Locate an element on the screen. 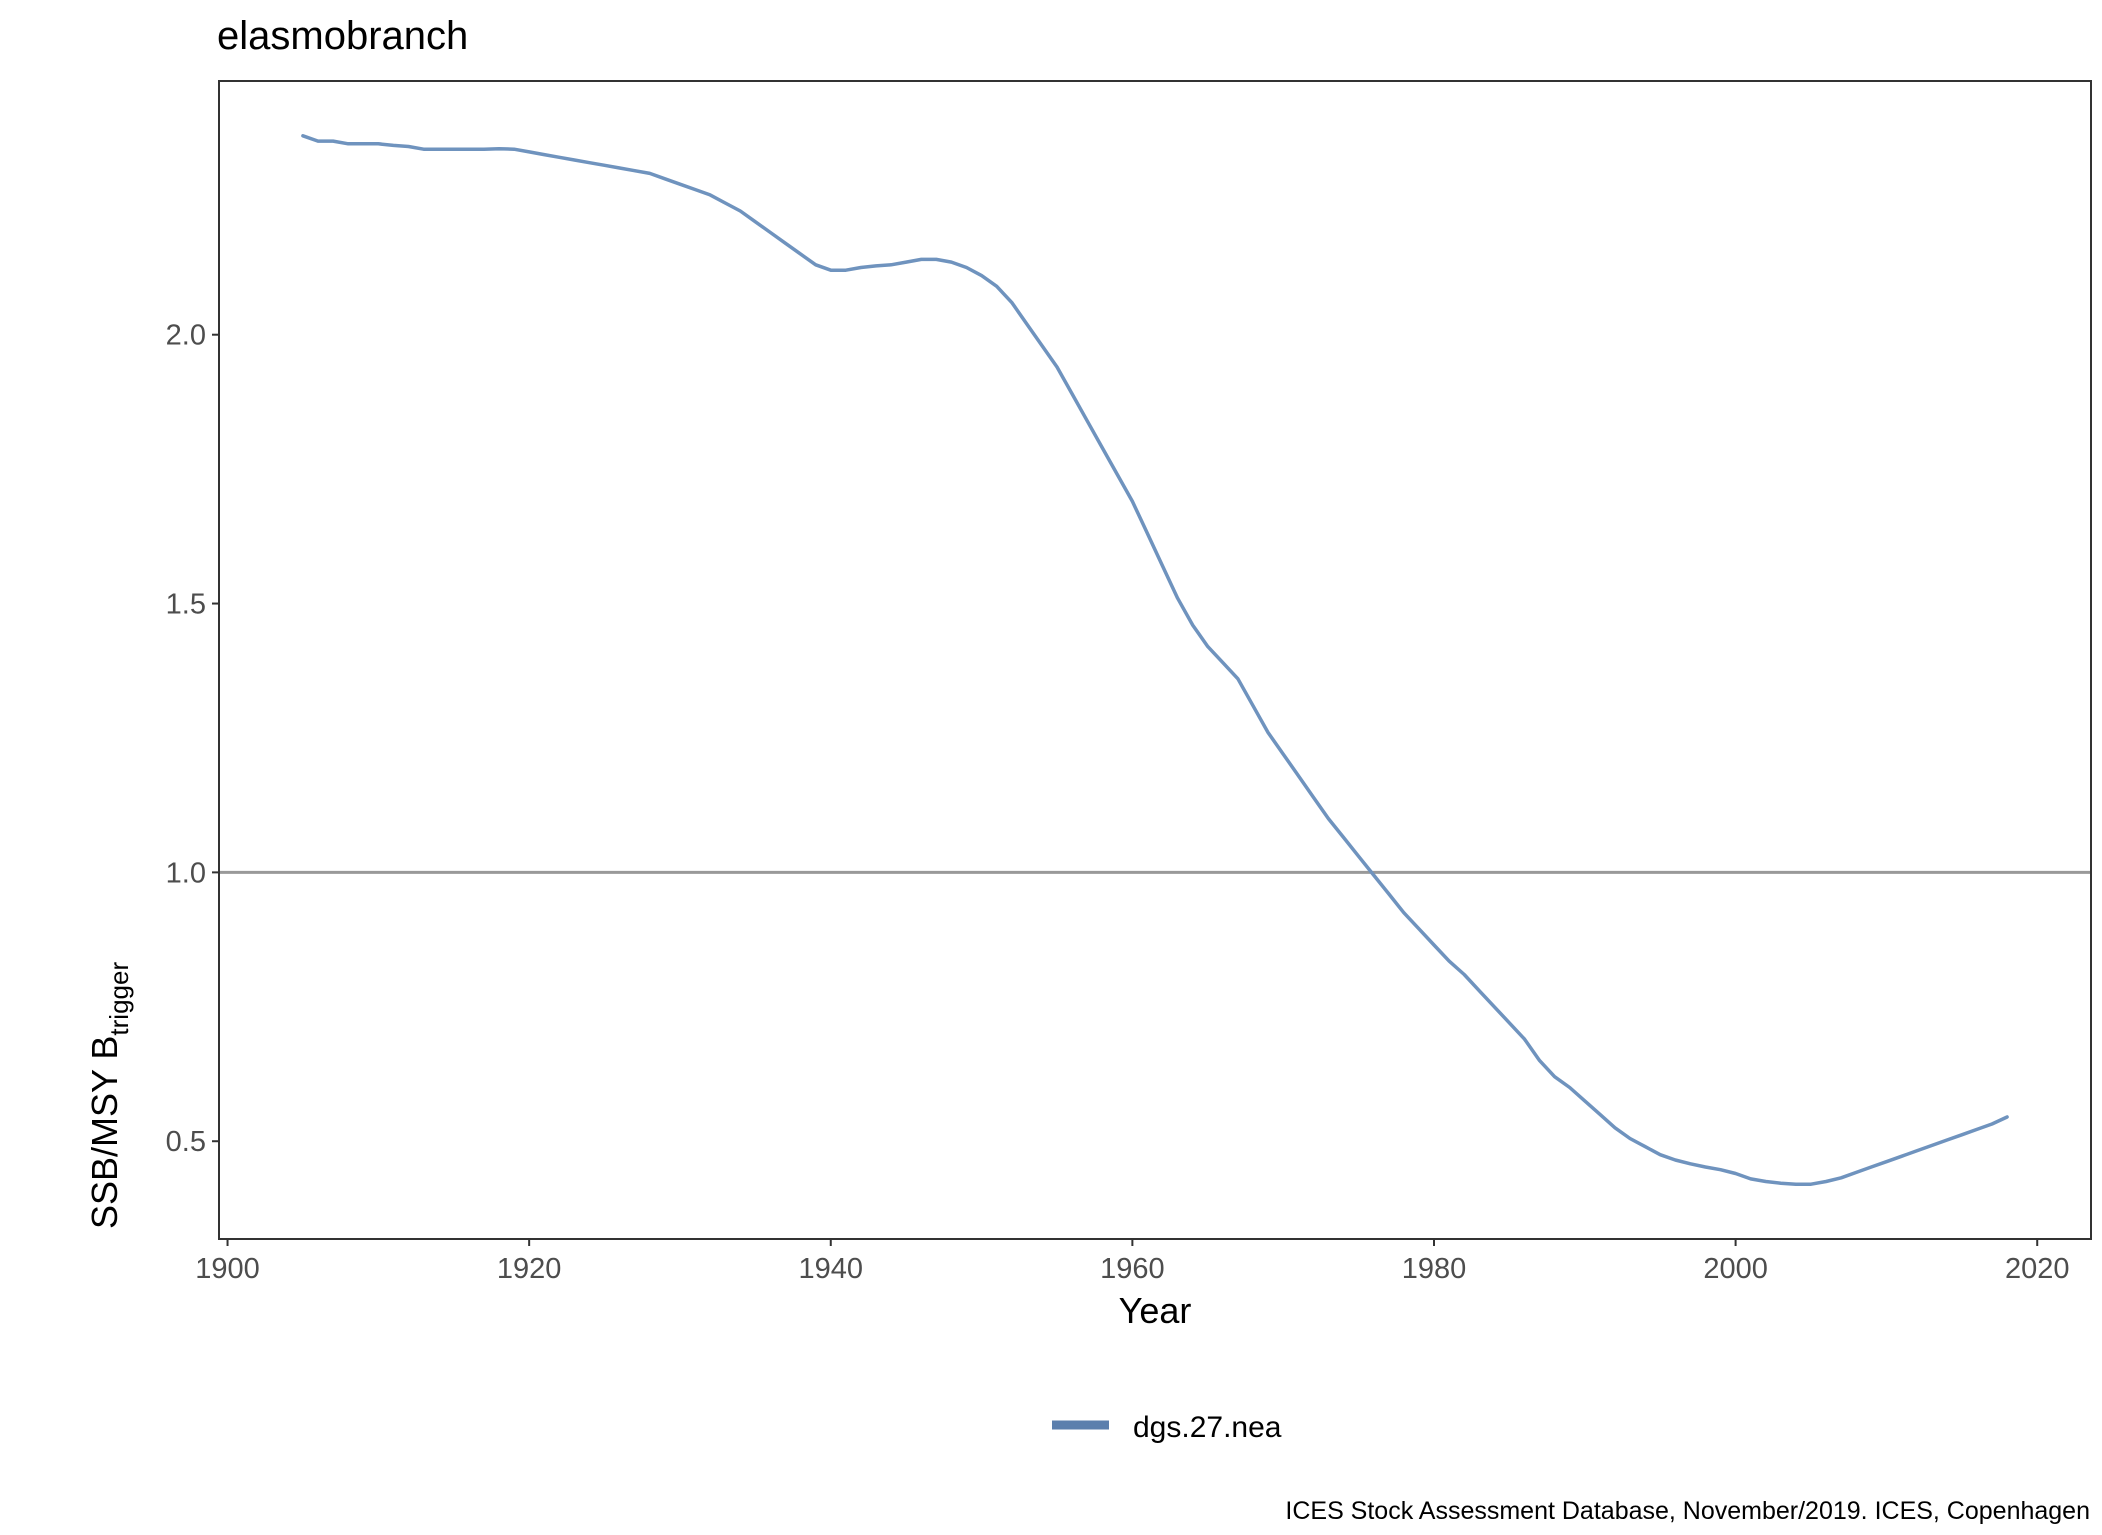 The height and width of the screenshot is (1535, 2102). legend: dgs.27.nea is located at coordinates (1167, 1427).